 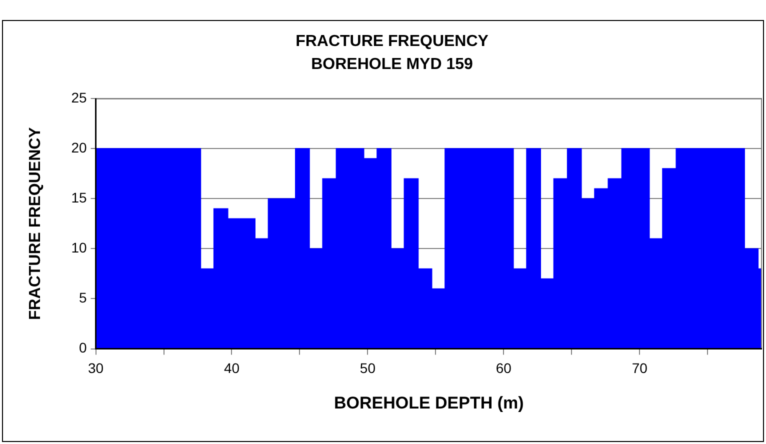 I want to click on chart-subtitle: BOREHOLE MYD 159, so click(x=392, y=65).